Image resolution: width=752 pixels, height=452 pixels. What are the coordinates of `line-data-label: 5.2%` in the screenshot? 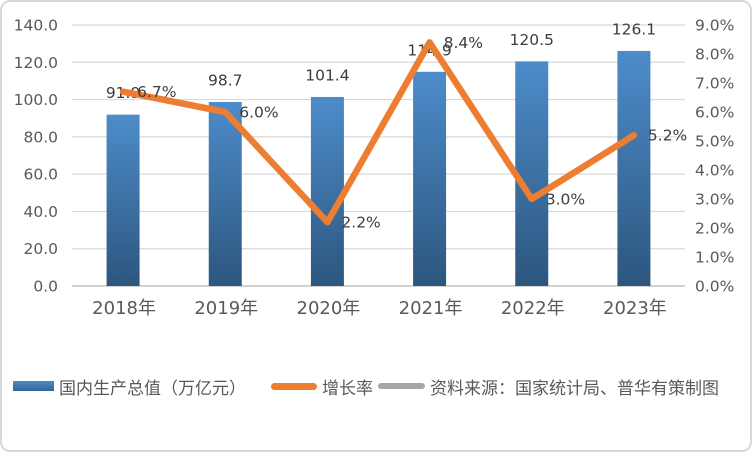 It's located at (667, 136).